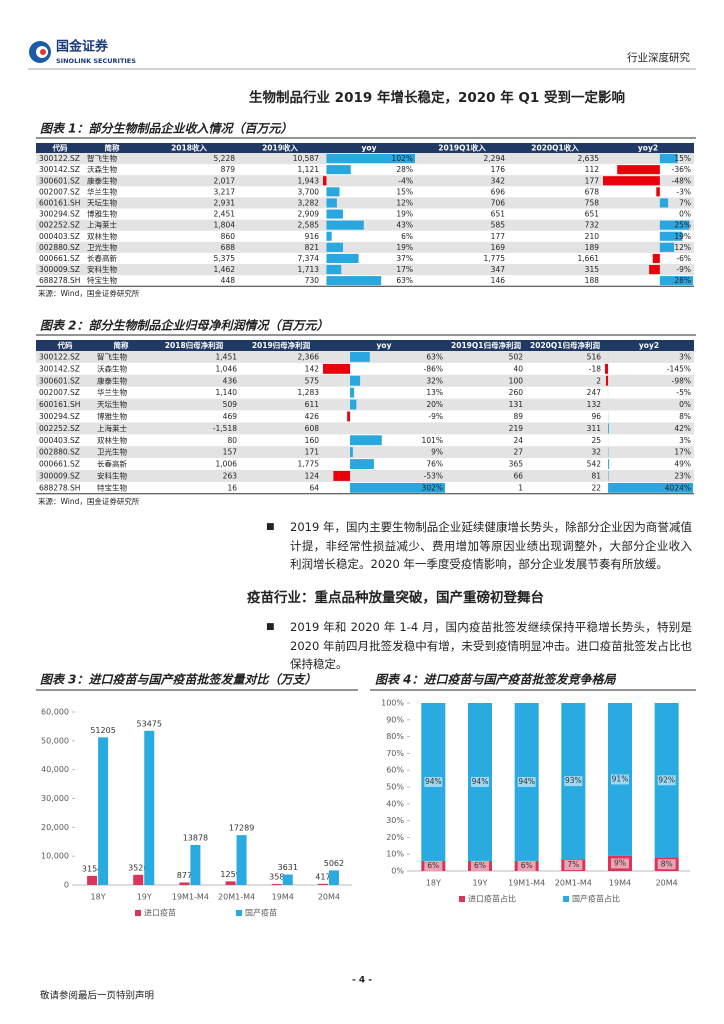 The width and height of the screenshot is (724, 1024). What do you see at coordinates (620, 883) in the screenshot?
I see `x-tick-label: 19M4` at bounding box center [620, 883].